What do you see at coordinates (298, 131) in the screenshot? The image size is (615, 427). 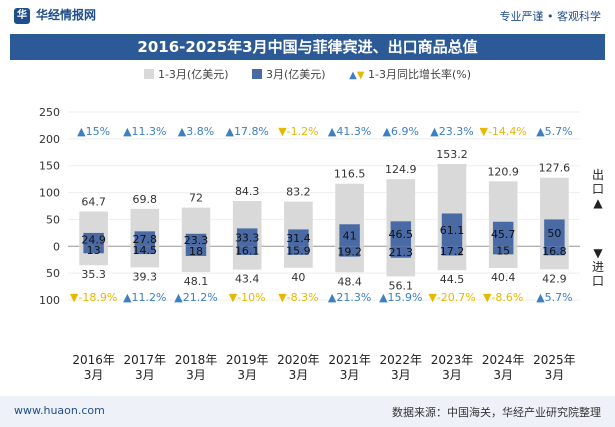 I see `export-growth-label: ▼-1.2%` at bounding box center [298, 131].